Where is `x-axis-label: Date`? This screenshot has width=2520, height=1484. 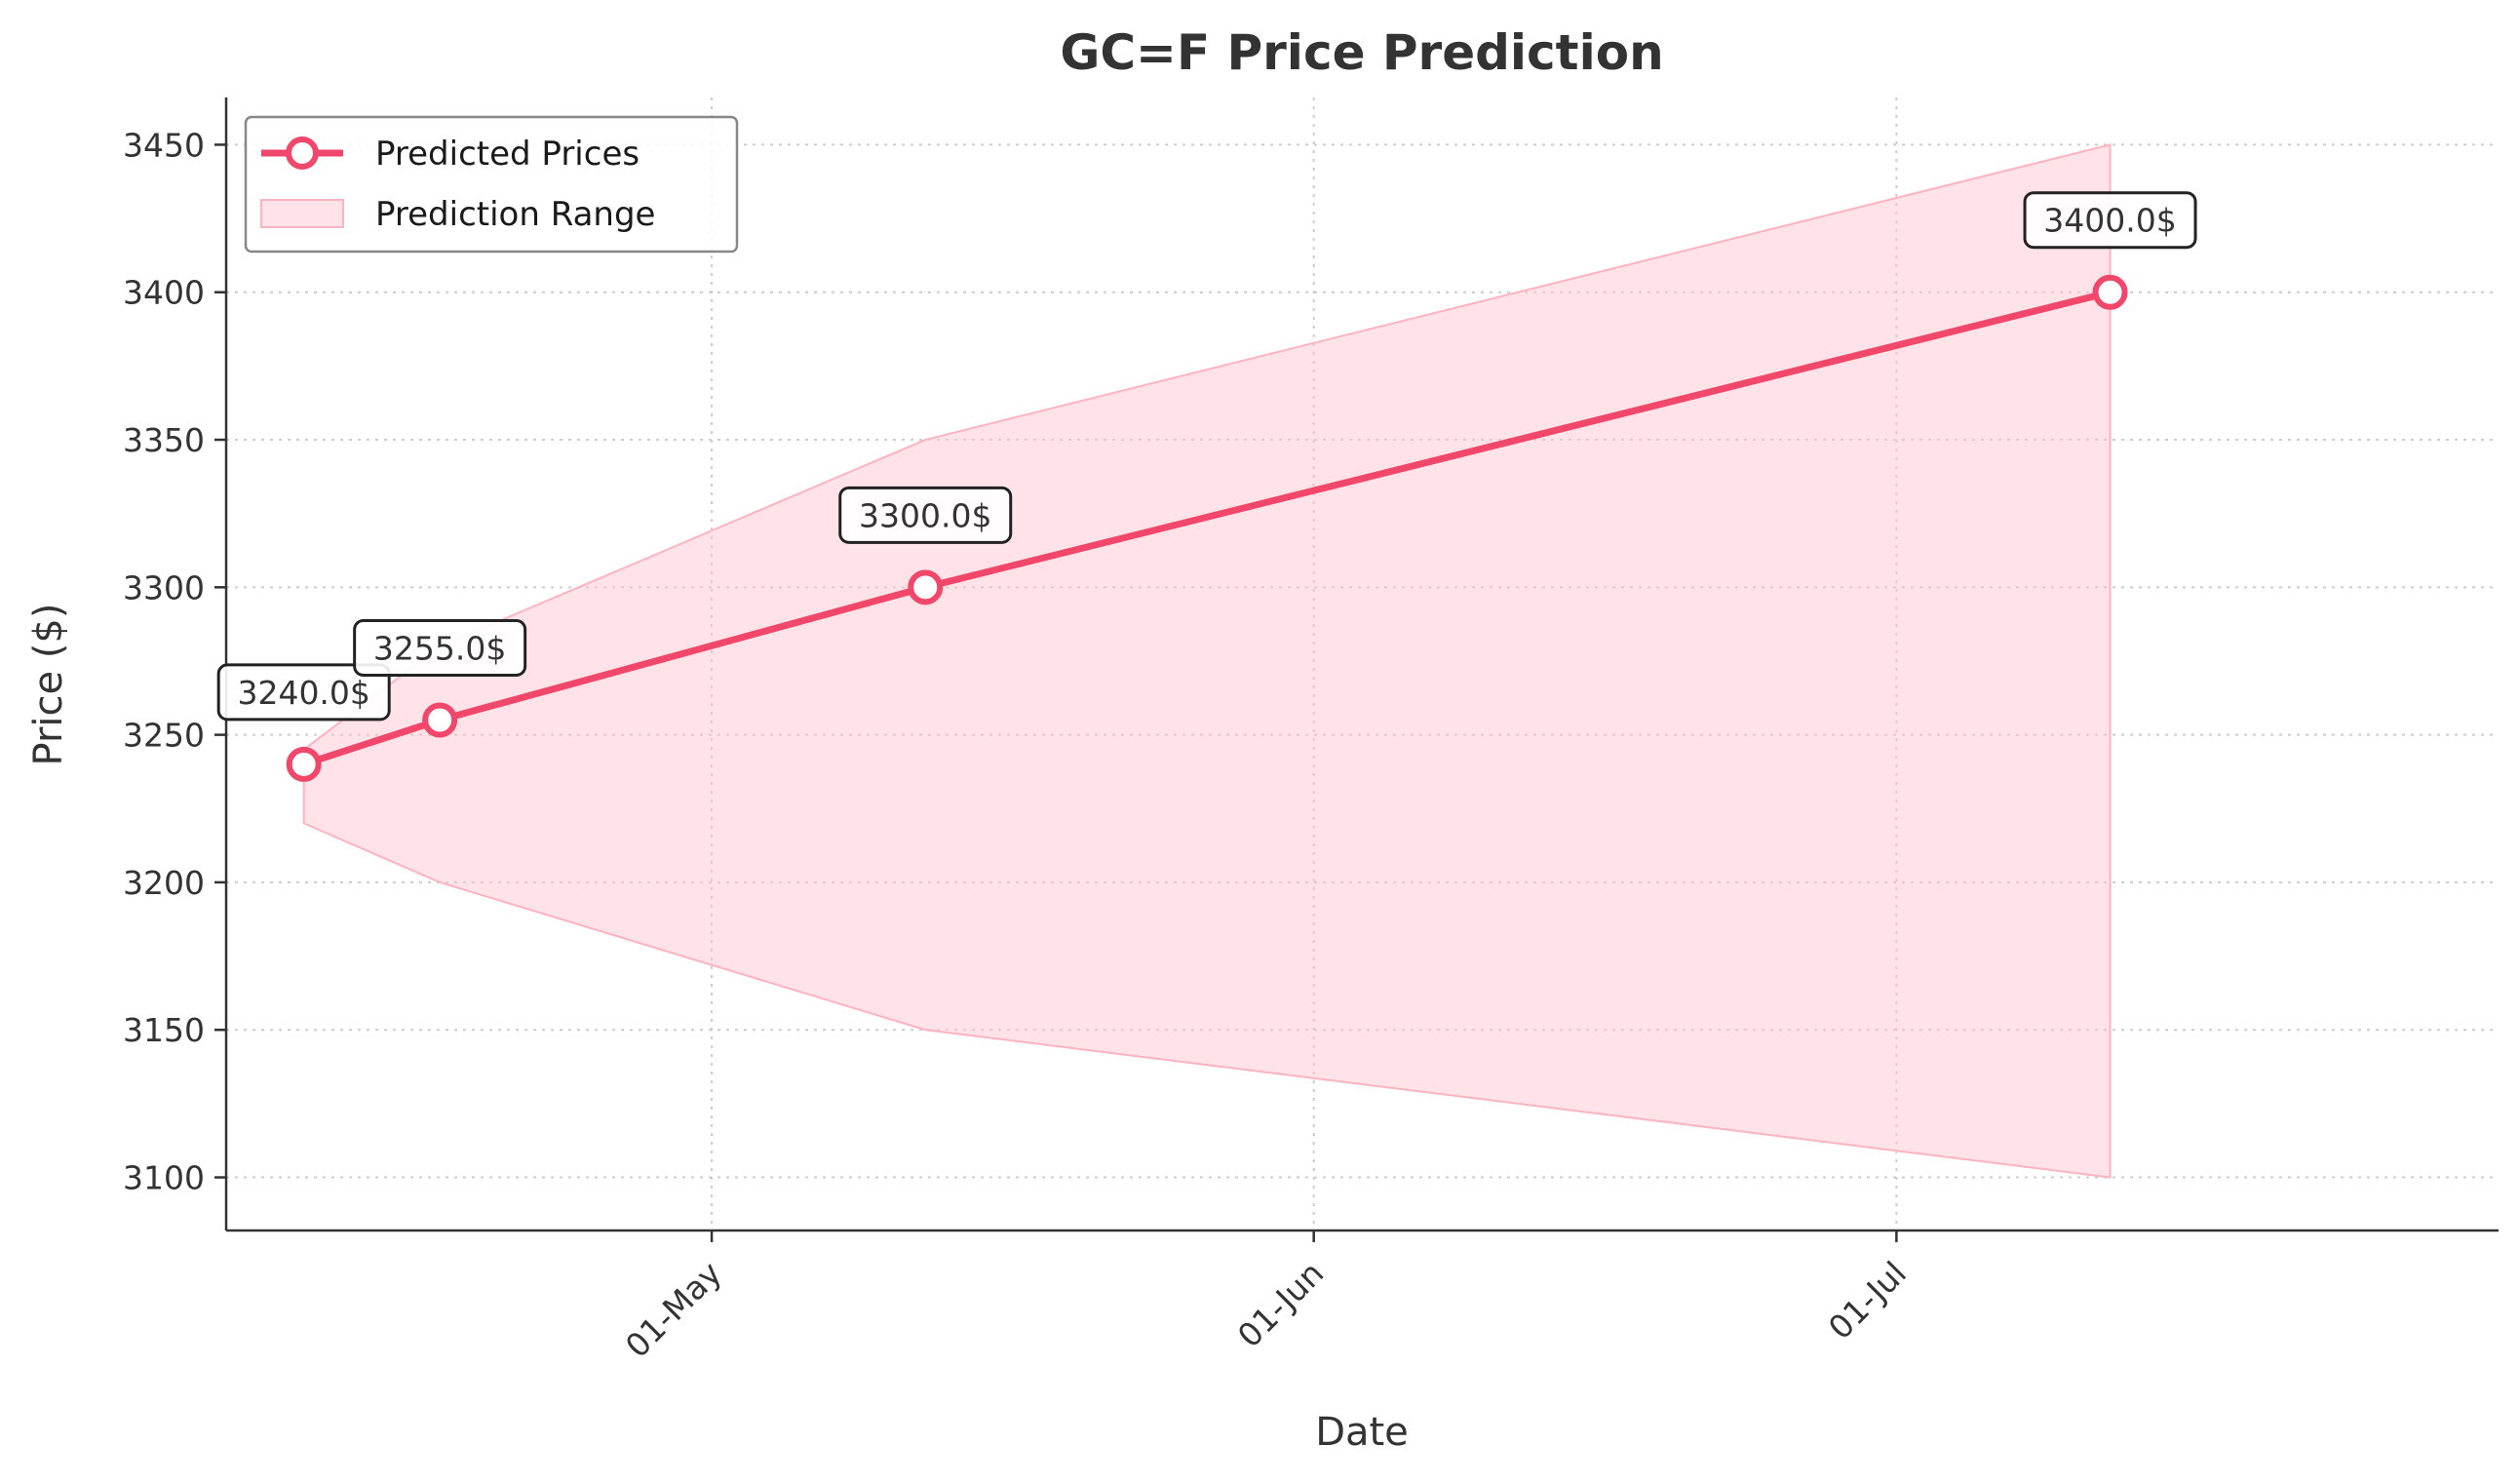 x-axis-label: Date is located at coordinates (1362, 1432).